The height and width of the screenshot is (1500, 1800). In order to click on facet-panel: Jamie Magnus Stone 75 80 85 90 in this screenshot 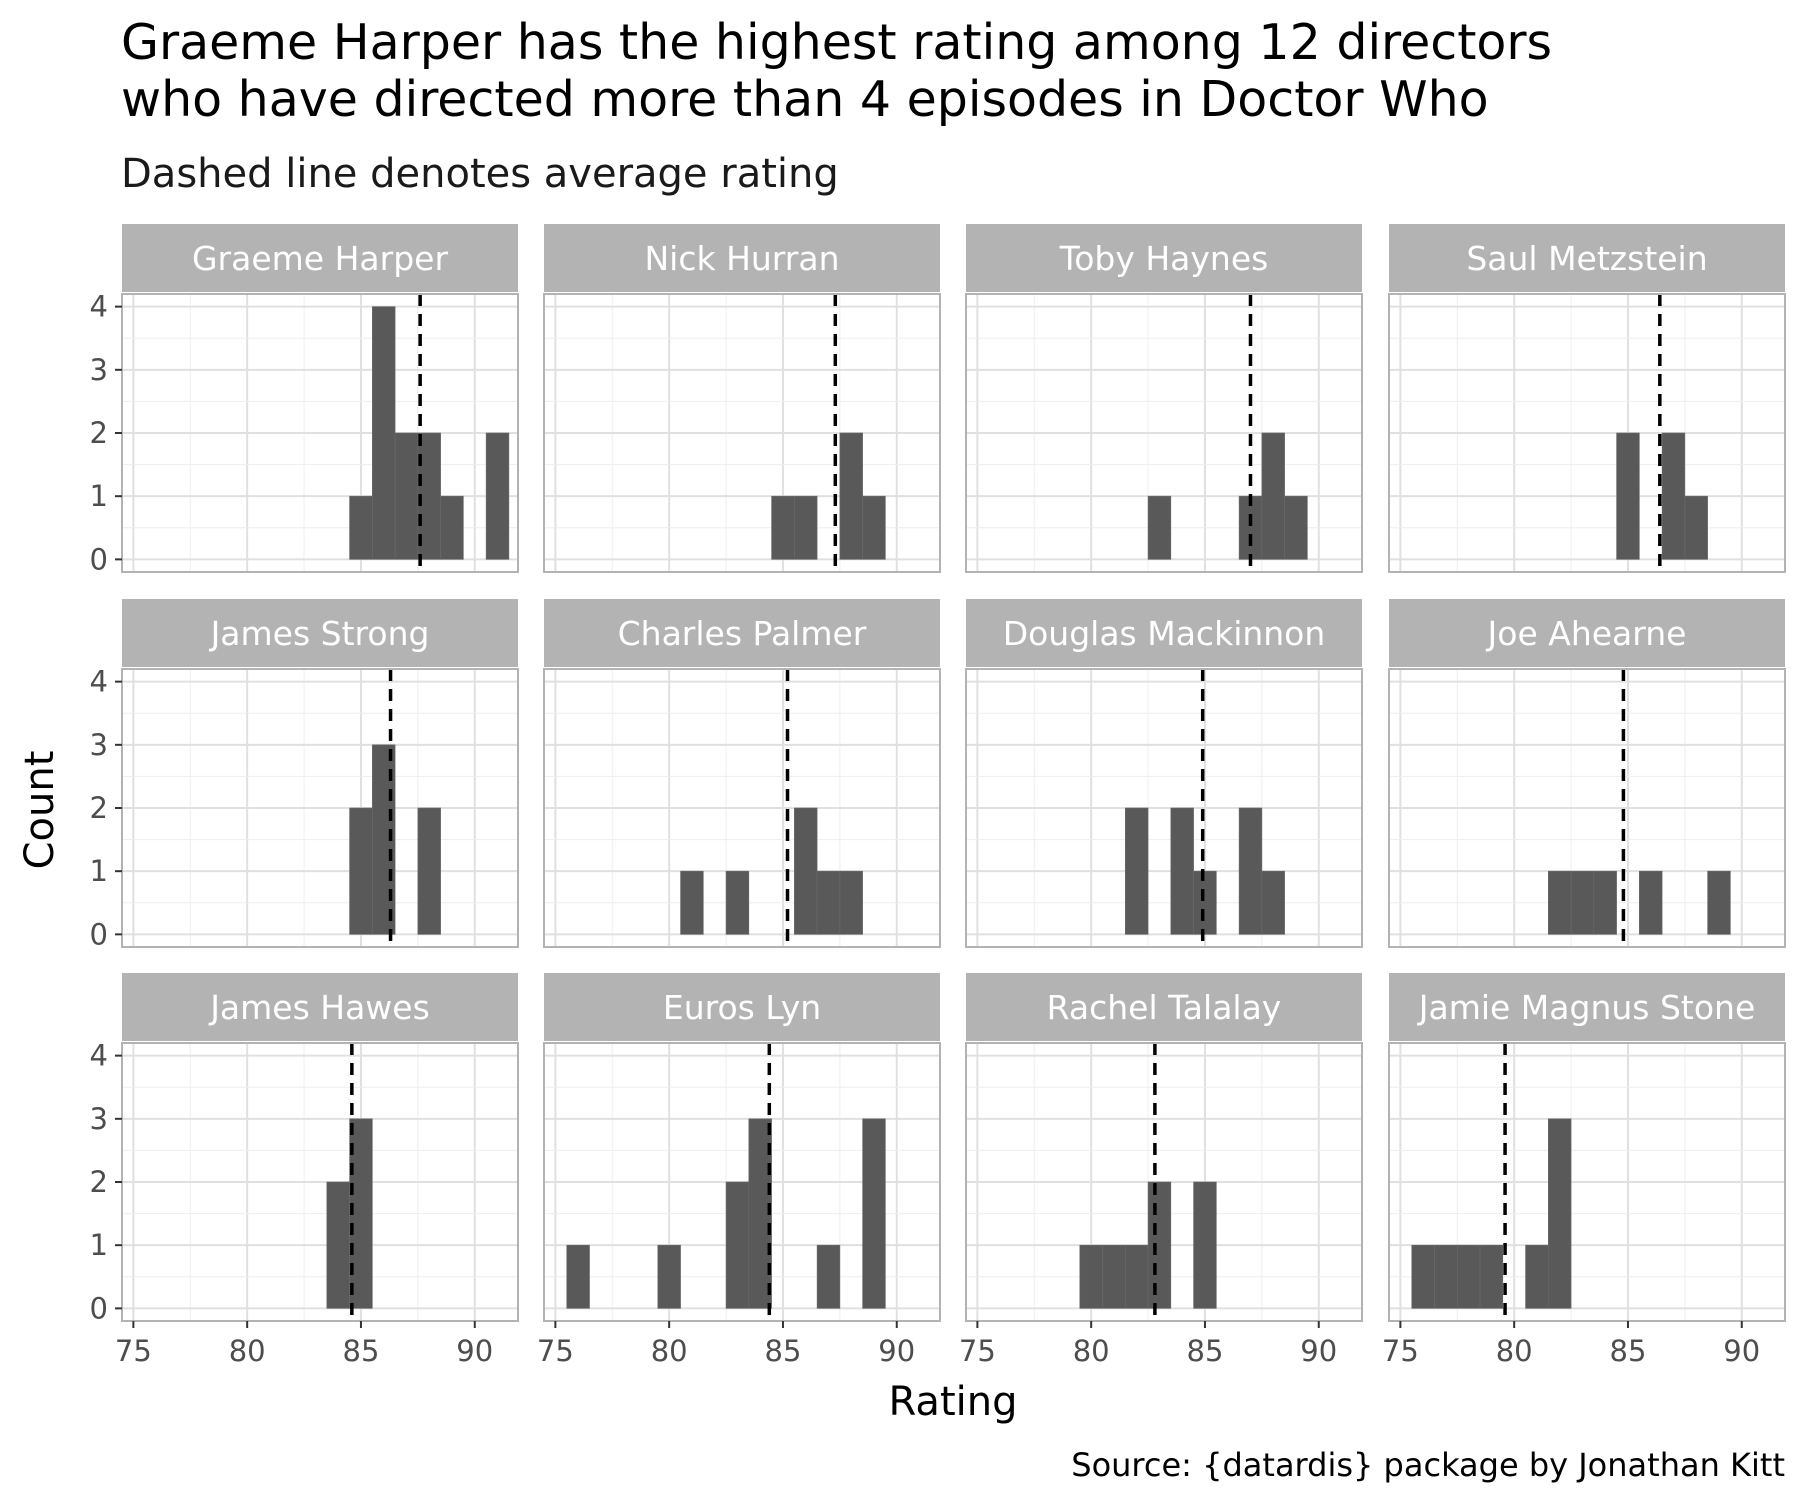, I will do `click(1584, 1170)`.